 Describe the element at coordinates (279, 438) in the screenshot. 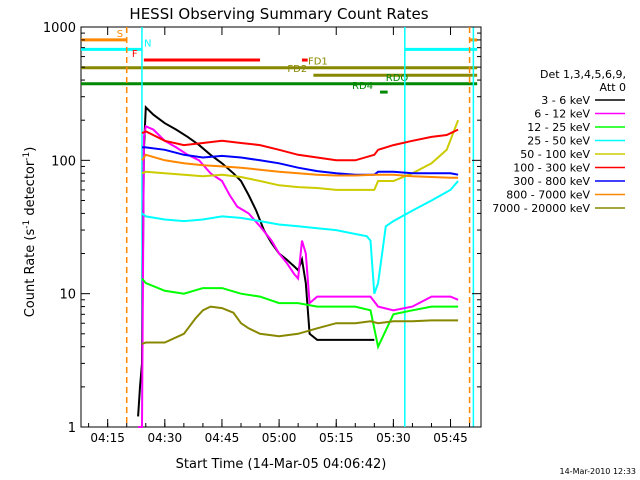

I see `x-tick-label: 05:00` at that location.